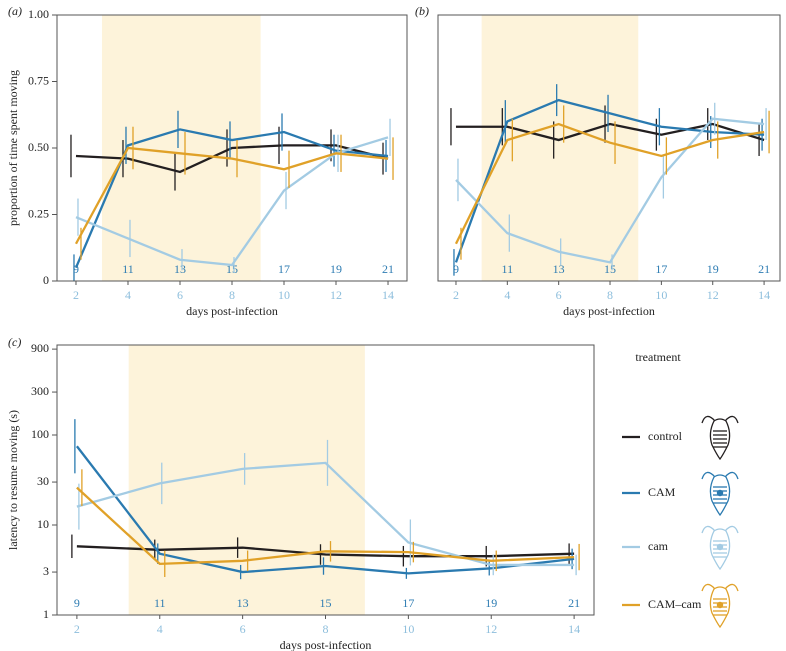 The image size is (786, 651). What do you see at coordinates (665, 436) in the screenshot?
I see `legend-label: control` at bounding box center [665, 436].